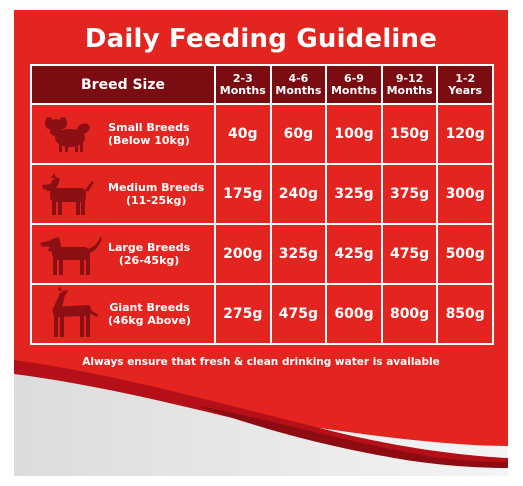 The height and width of the screenshot is (486, 523). I want to click on value-cell: 500g, so click(465, 254).